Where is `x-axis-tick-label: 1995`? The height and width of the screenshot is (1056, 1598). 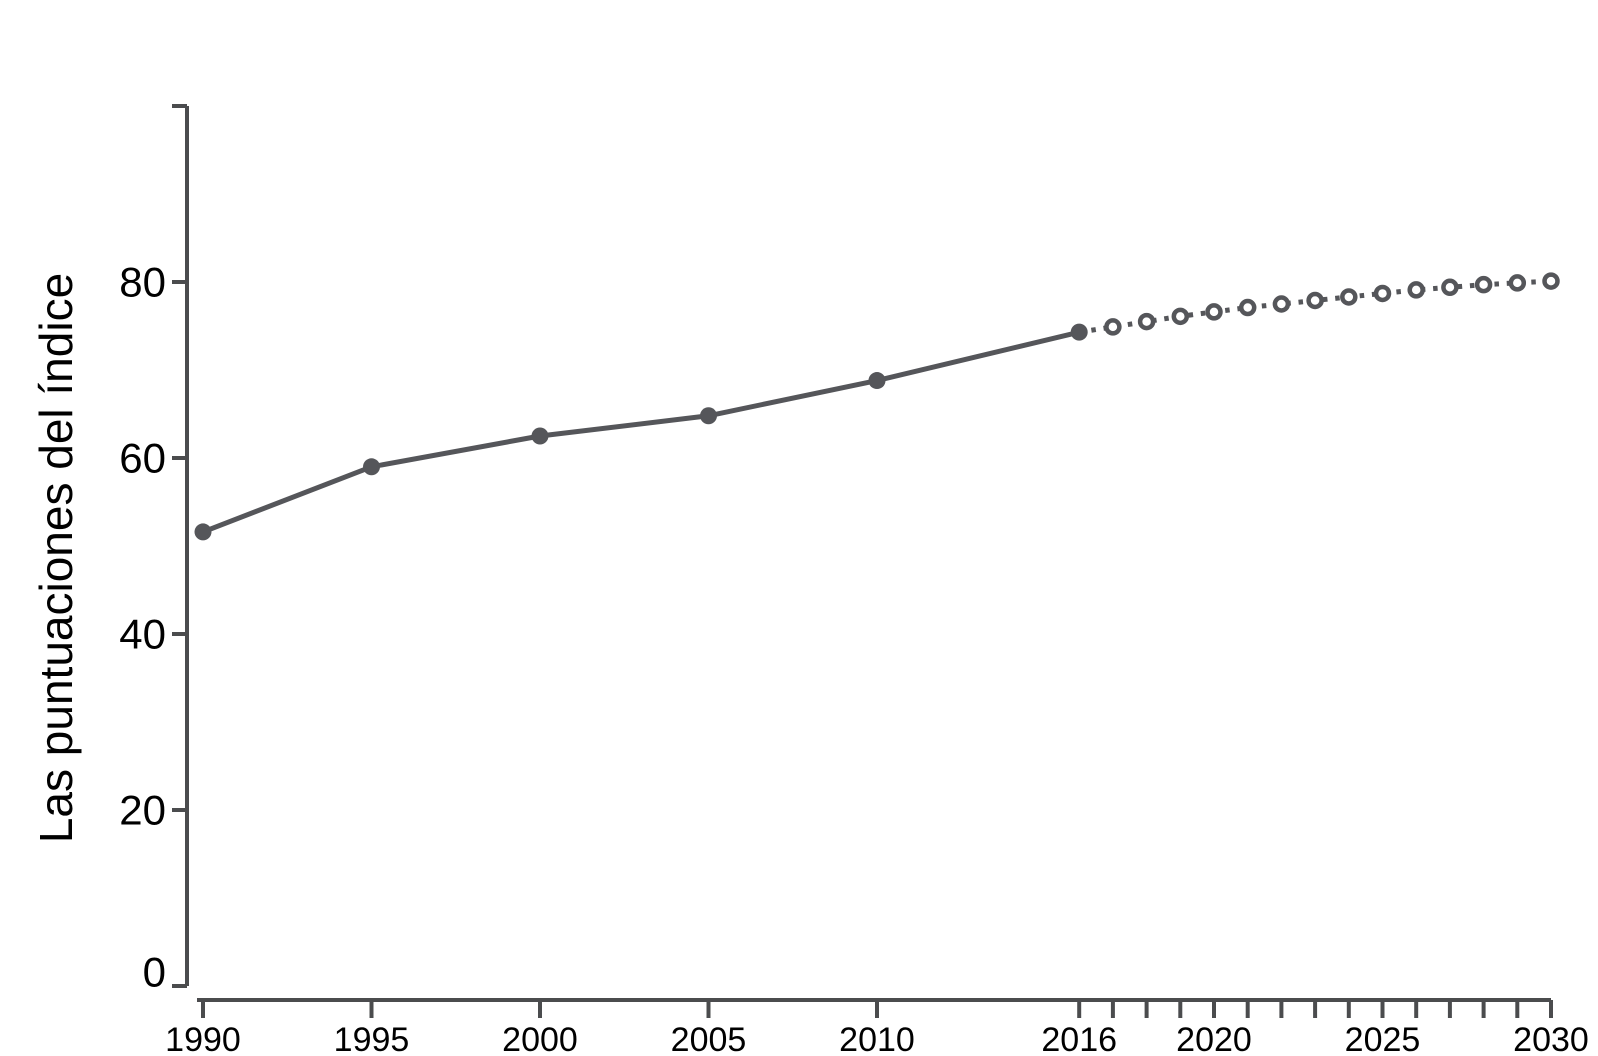 x-axis-tick-label: 1995 is located at coordinates (372, 1038).